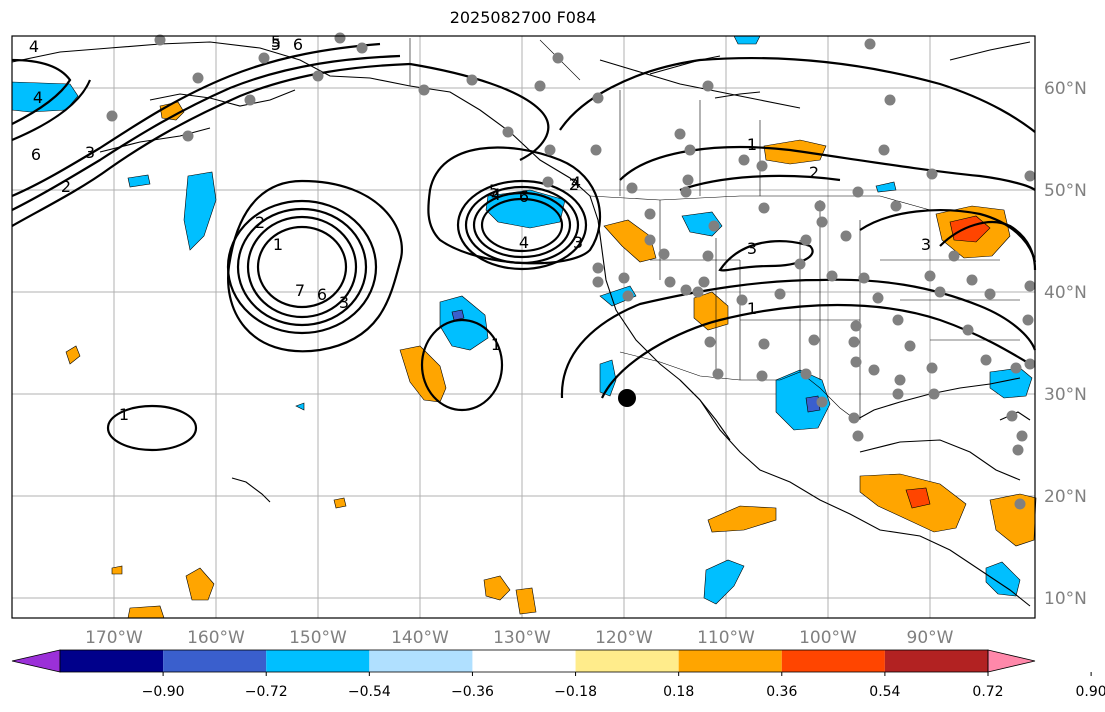  Describe the element at coordinates (523, 17) in the screenshot. I see `map-title: 2025082700 F084` at that location.